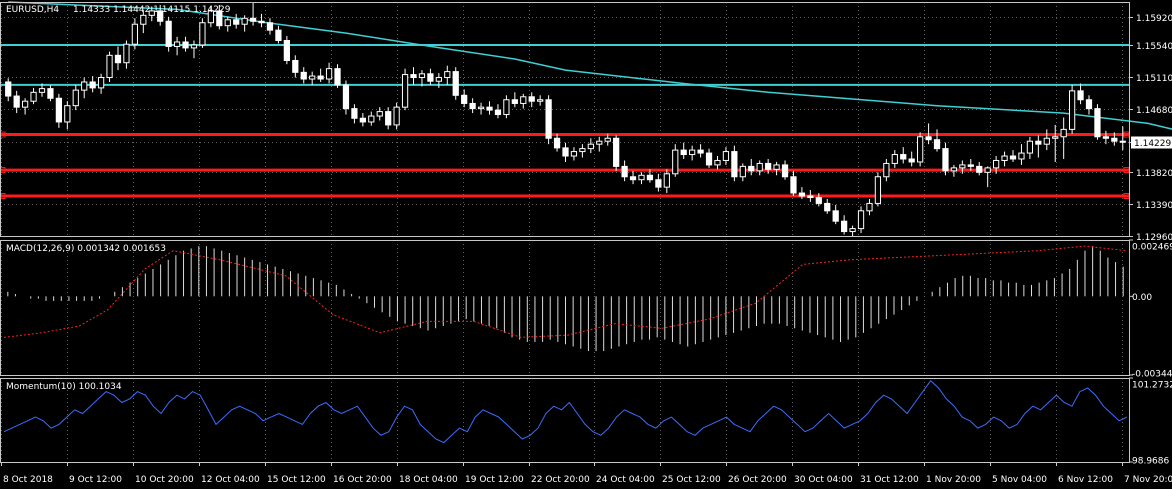  Describe the element at coordinates (362, 480) in the screenshot. I see `x-tick-label: 16 Oct 20:00` at that location.